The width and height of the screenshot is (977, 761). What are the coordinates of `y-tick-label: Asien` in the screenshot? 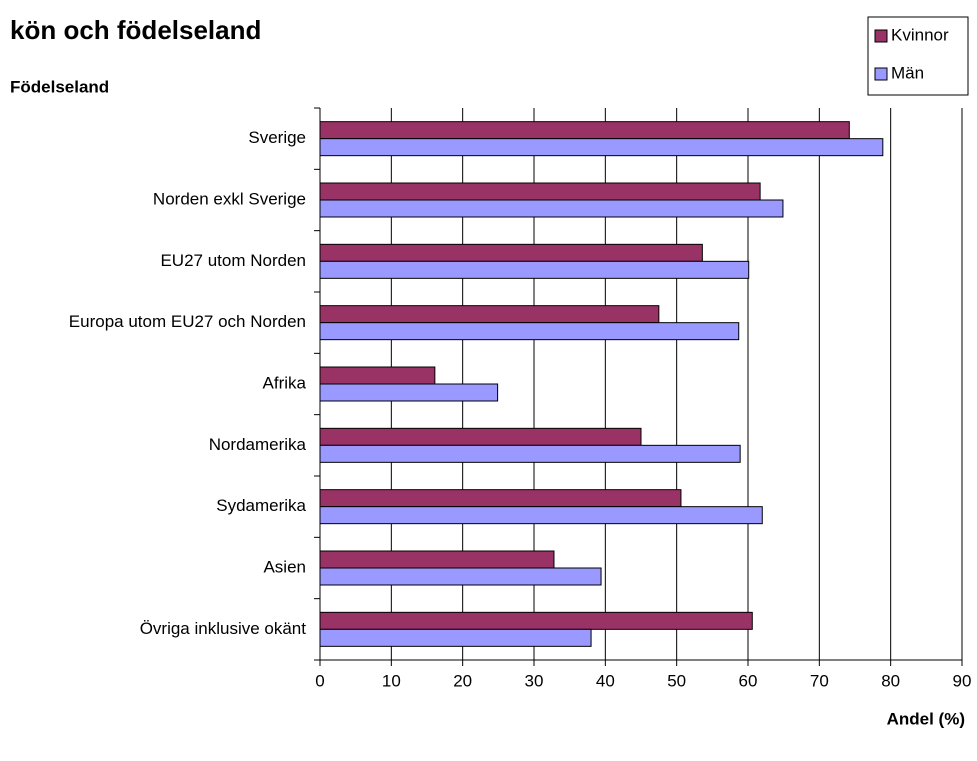 It's located at (284, 566).